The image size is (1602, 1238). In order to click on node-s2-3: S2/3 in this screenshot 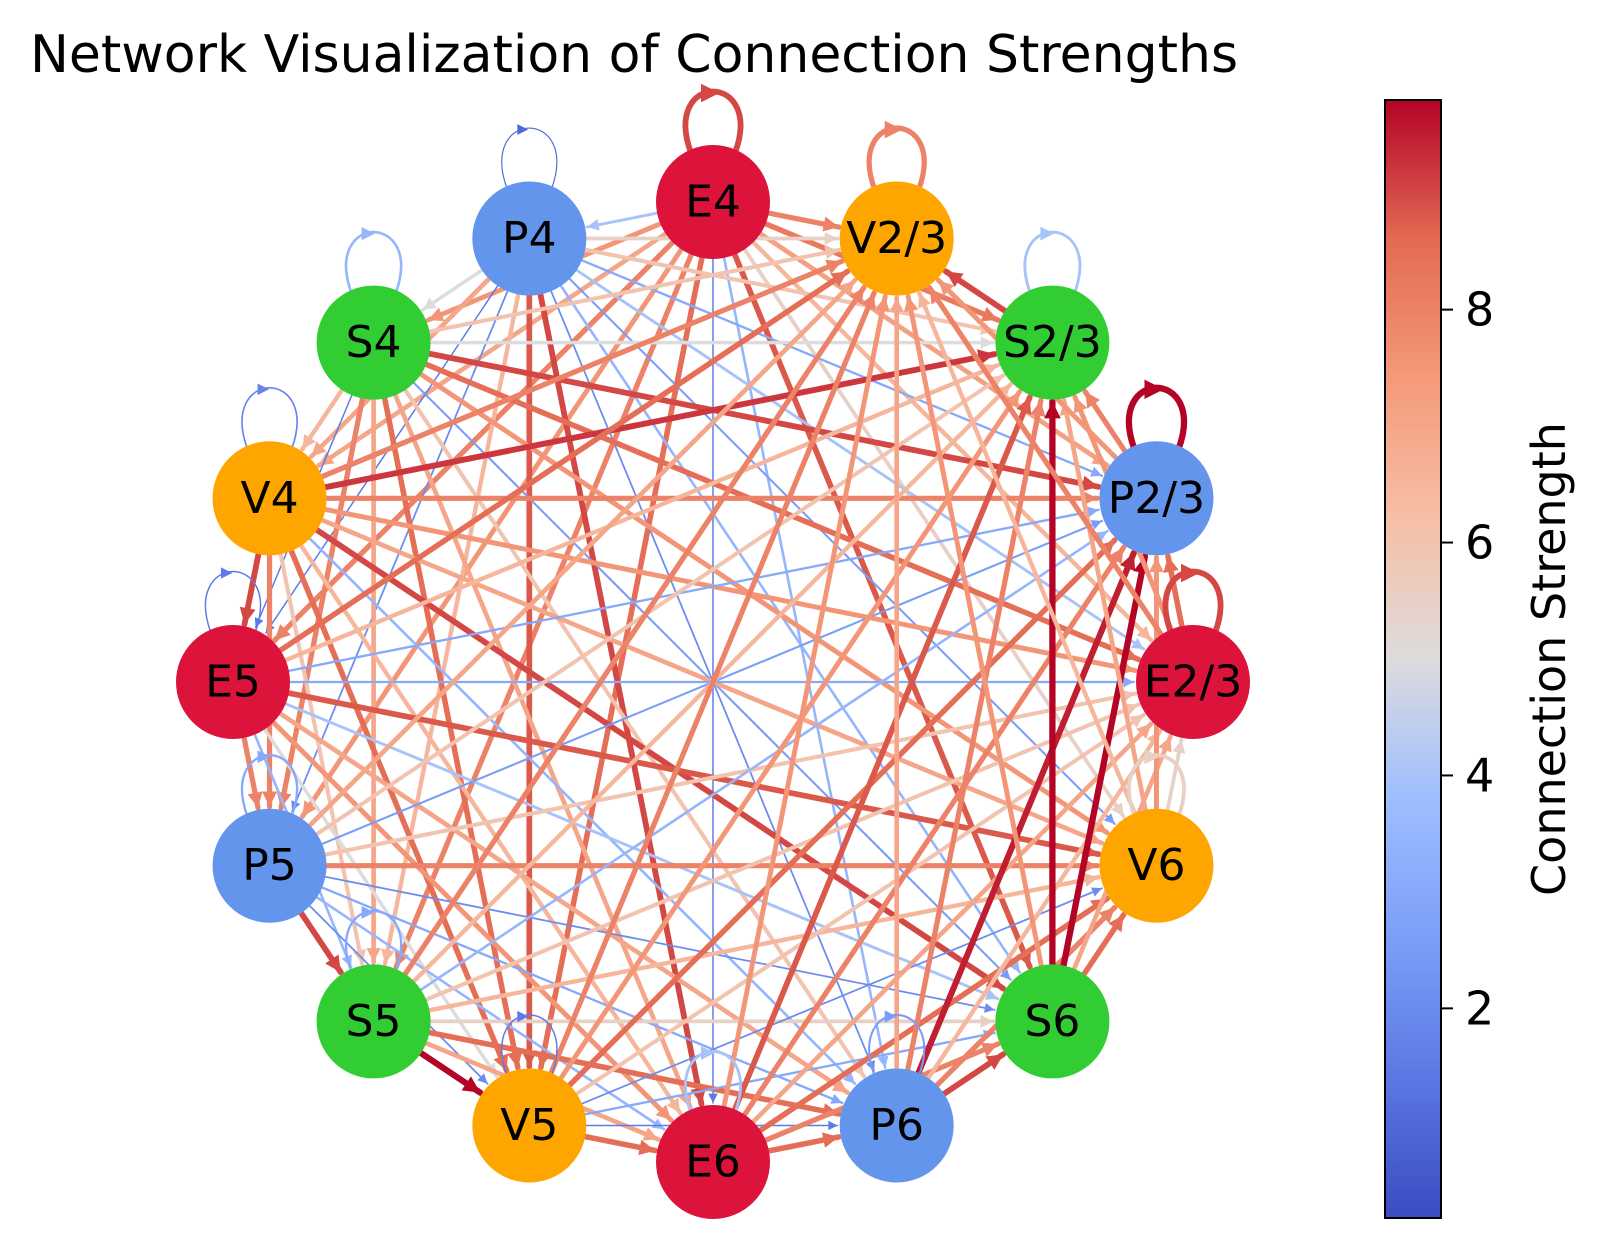, I will do `click(1052, 342)`.